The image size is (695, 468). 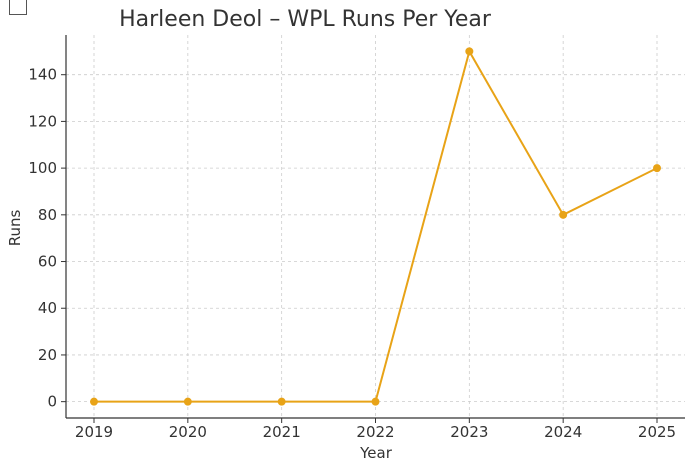 I want to click on y-tick-label: 40, so click(x=47, y=308).